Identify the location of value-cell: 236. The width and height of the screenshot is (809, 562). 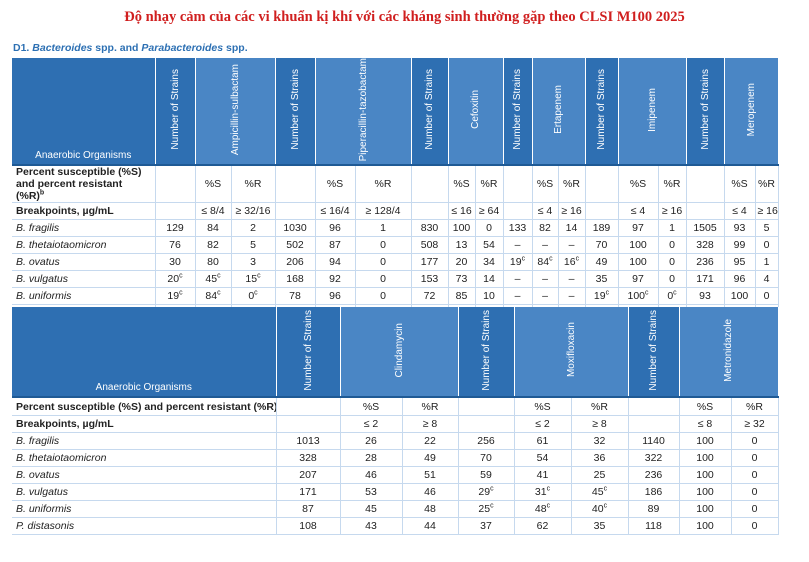
(705, 262).